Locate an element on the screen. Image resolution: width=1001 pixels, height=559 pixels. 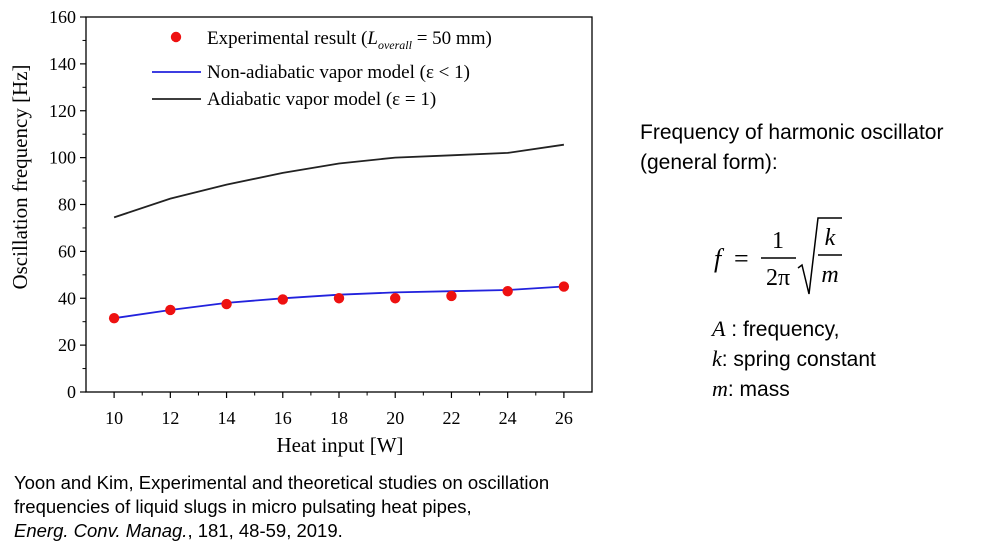
y-tick-label: 60 is located at coordinates (67, 251).